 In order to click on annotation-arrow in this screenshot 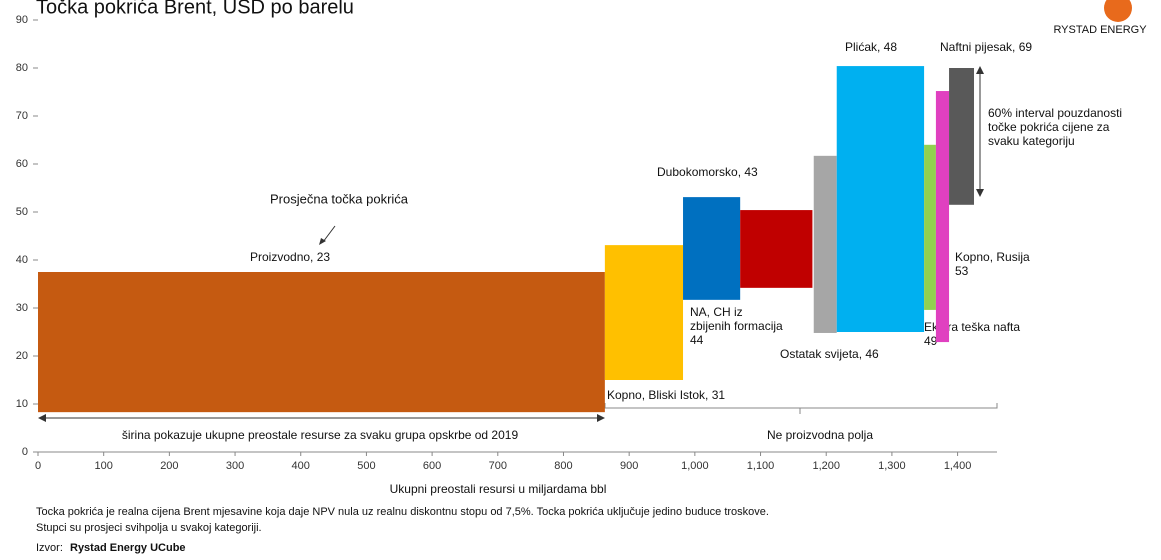, I will do `click(329, 234)`.